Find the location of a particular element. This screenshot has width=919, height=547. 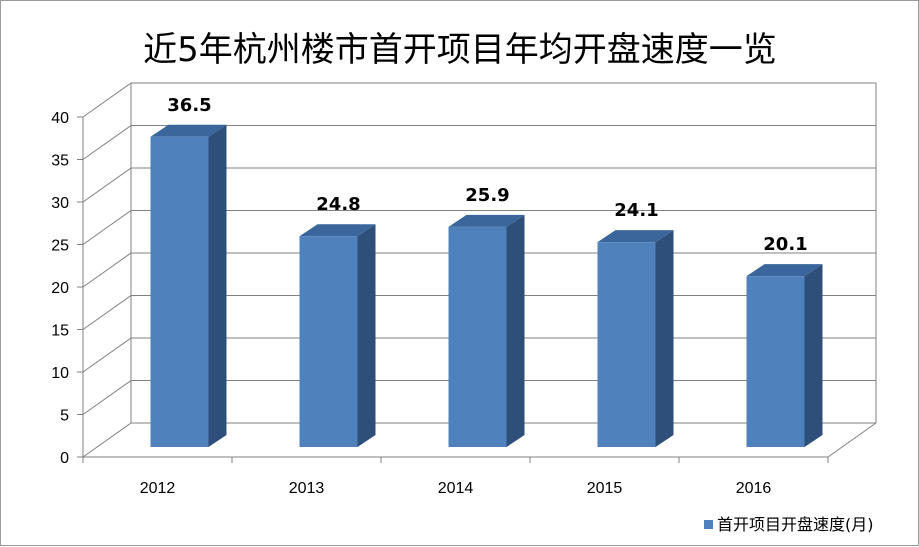

x-tick-label: 2014 is located at coordinates (456, 488).